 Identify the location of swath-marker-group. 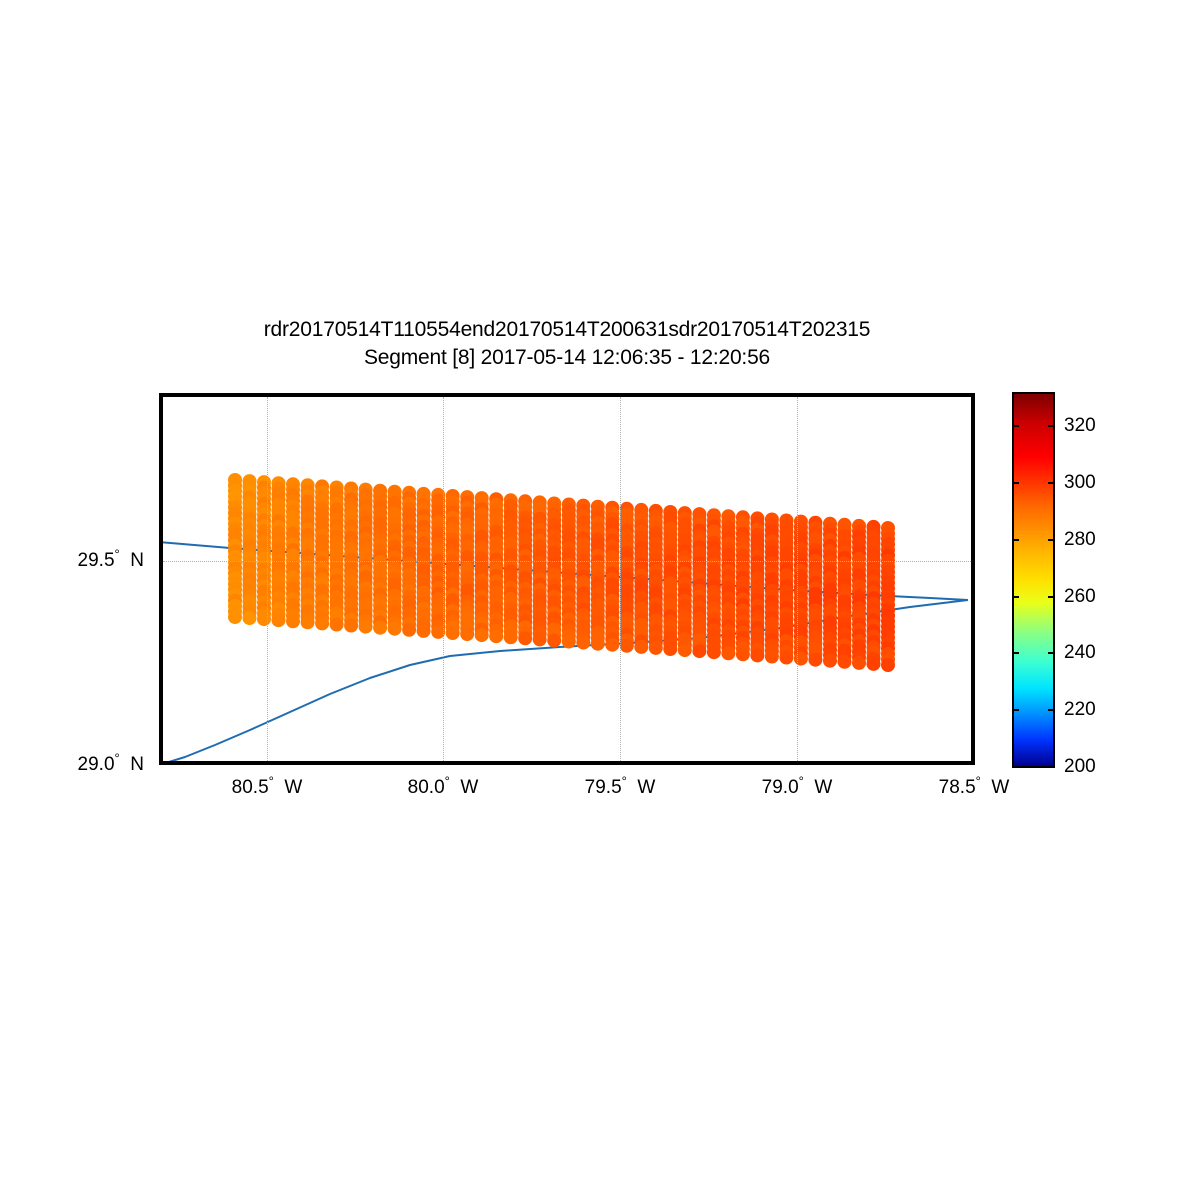
(561, 572).